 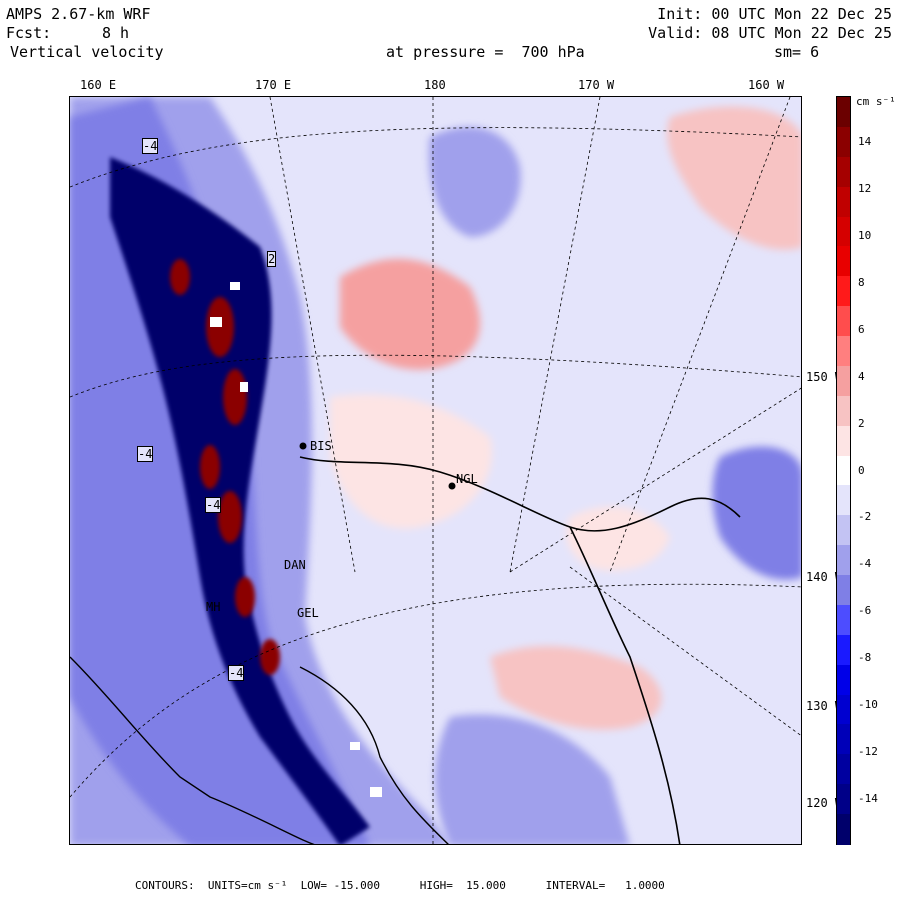 What do you see at coordinates (411, 461) in the screenshot?
I see `positive-region-center` at bounding box center [411, 461].